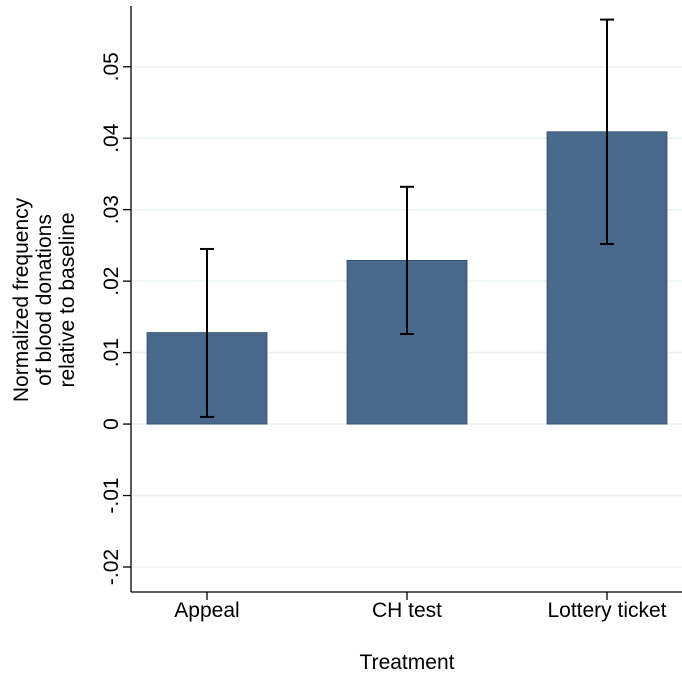  What do you see at coordinates (67, 299) in the screenshot?
I see `y-axis-title-line-3: relative to baseline` at bounding box center [67, 299].